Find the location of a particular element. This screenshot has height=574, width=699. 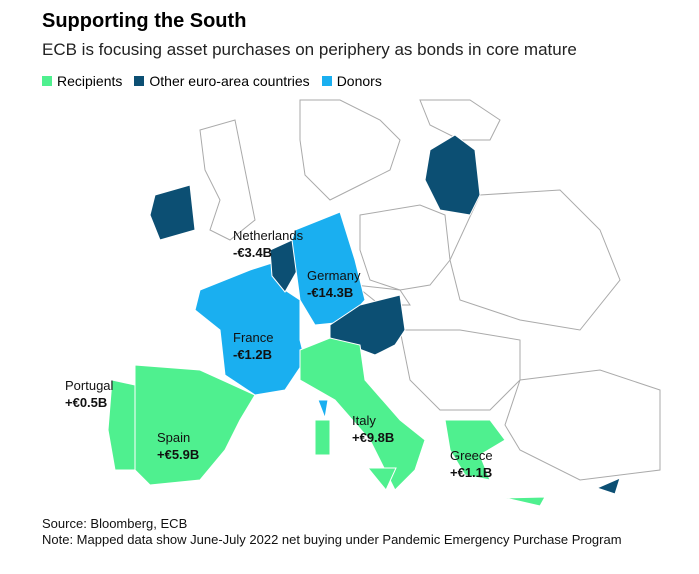

legend-item: Other euro-area countries is located at coordinates (222, 81).